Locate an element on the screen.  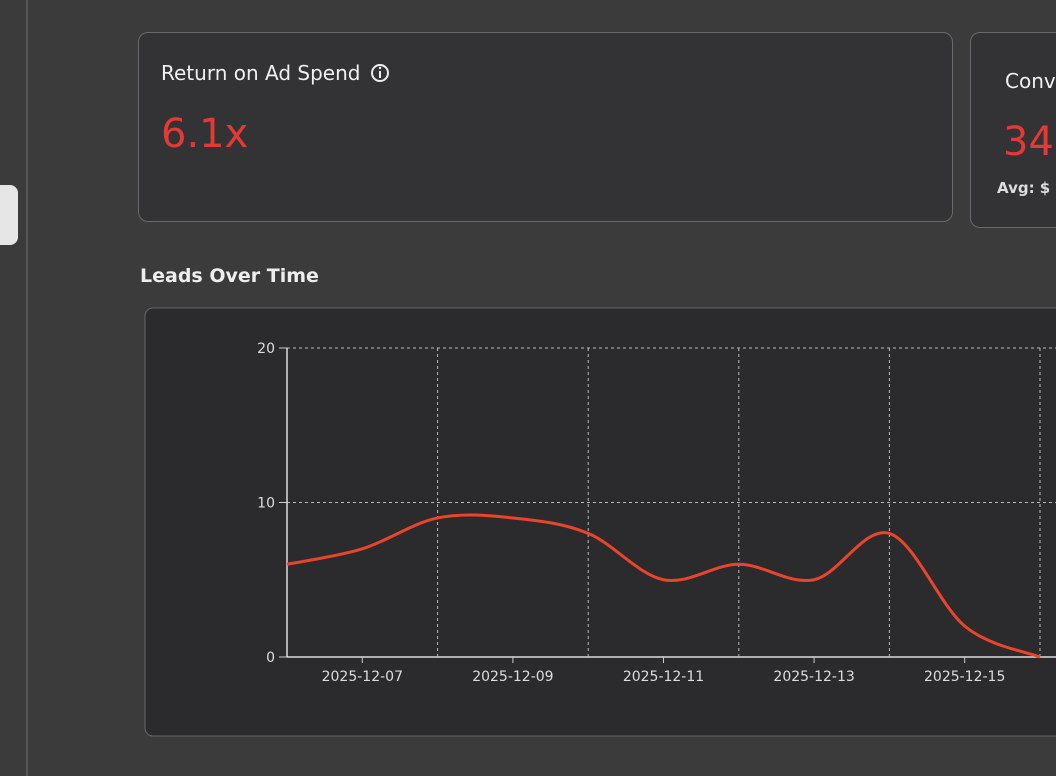
x-tick-label: 2025-12-11 is located at coordinates (663, 677).